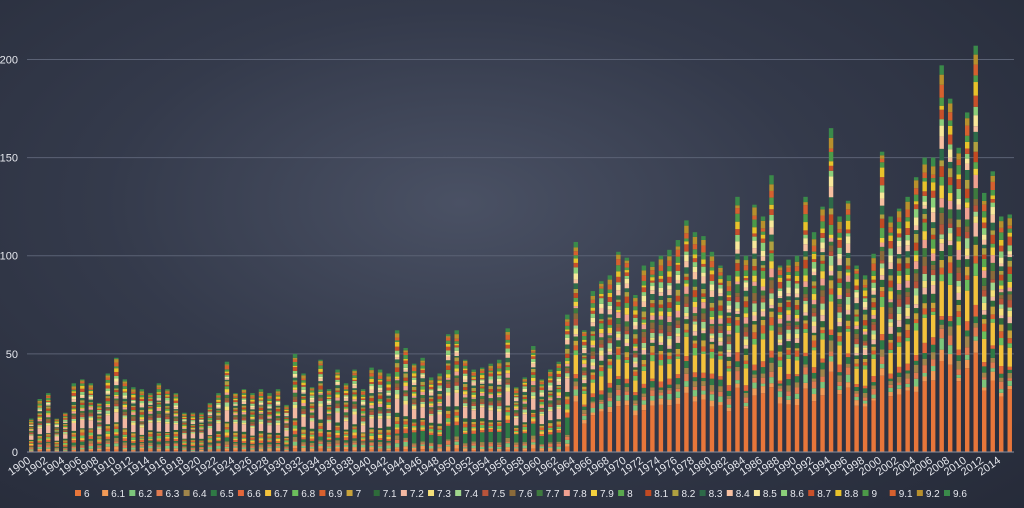  I want to click on legend-item: 6.4, so click(195, 494).